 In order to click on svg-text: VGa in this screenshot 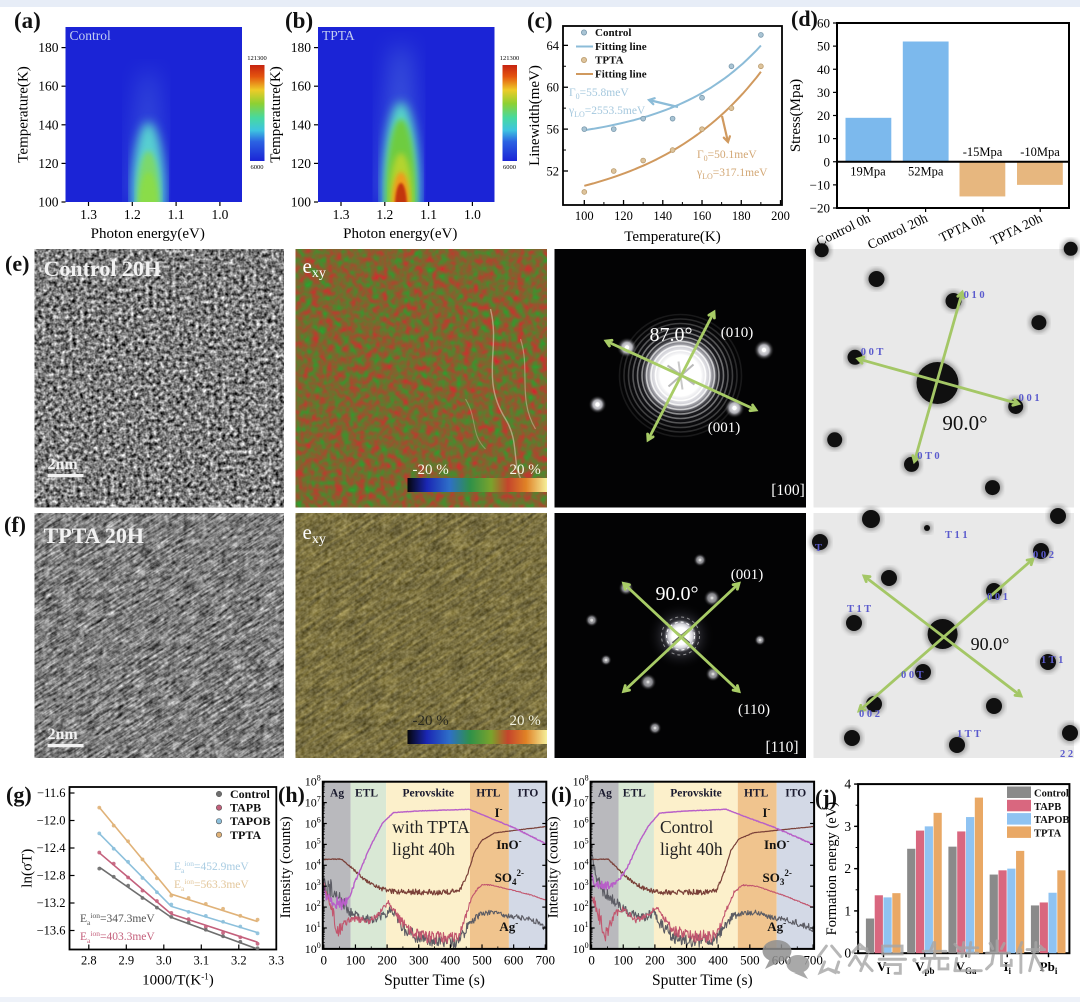, I will do `click(966, 967)`.